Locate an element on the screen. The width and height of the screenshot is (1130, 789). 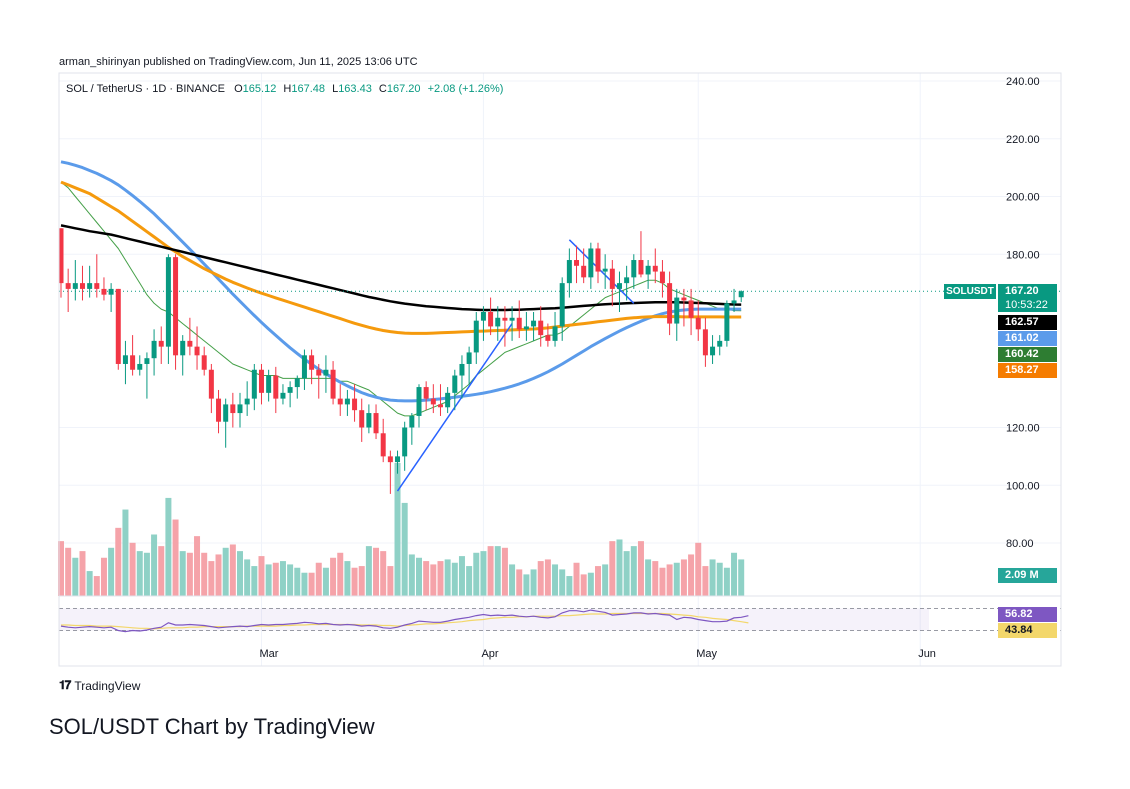
tradingview-brand: 𝟏𝟕 TradingView is located at coordinates (99, 685).